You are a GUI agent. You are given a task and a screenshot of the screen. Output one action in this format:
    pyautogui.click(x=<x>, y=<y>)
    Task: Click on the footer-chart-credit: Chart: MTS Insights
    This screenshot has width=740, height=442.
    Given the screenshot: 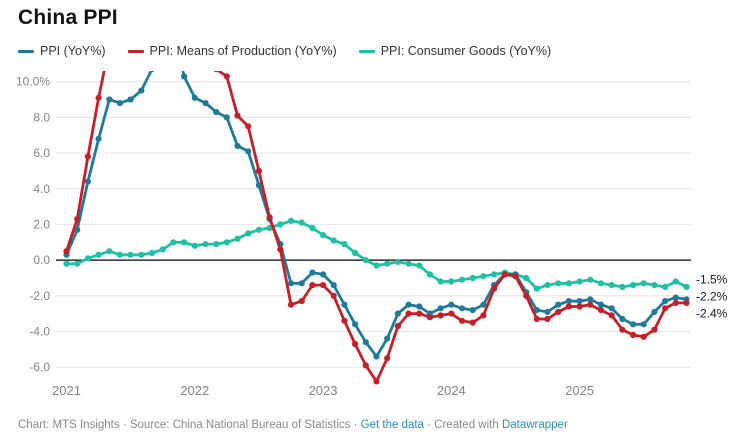 What is the action you would take?
    pyautogui.click(x=69, y=425)
    